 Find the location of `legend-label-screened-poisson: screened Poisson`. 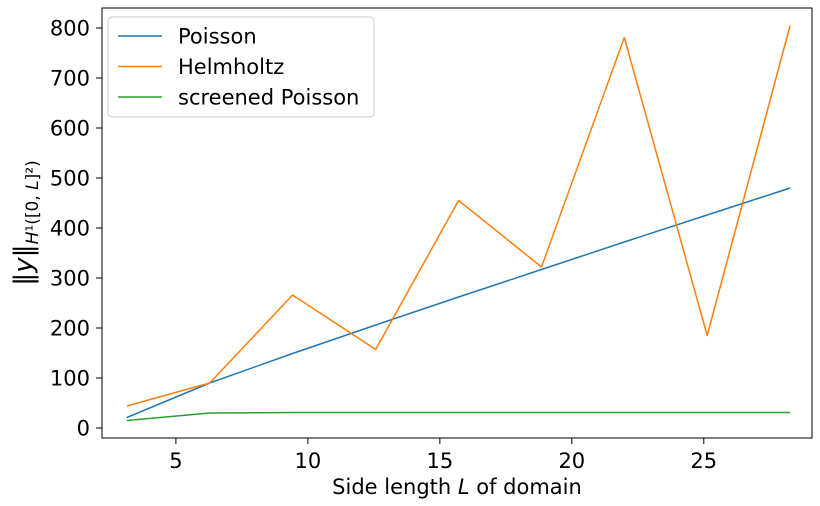

legend-label-screened-poisson: screened Poisson is located at coordinates (268, 98).